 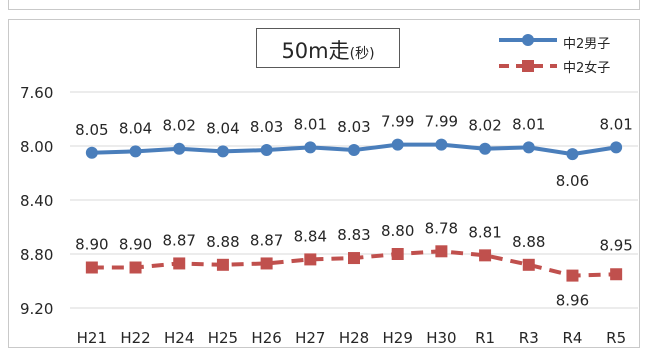 I want to click on chart-title-unit: (秒), so click(x=362, y=54).